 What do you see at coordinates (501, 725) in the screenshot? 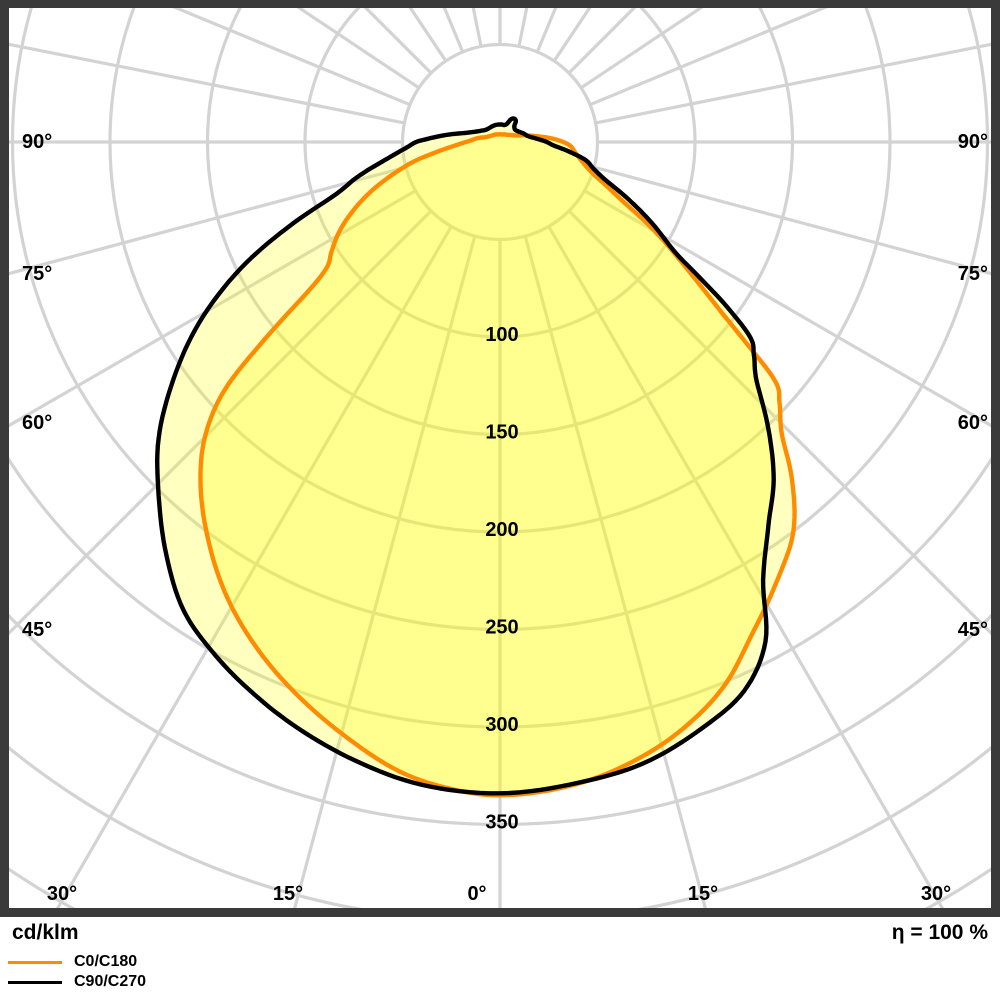
I see `radial-tick-label: 300` at bounding box center [501, 725].